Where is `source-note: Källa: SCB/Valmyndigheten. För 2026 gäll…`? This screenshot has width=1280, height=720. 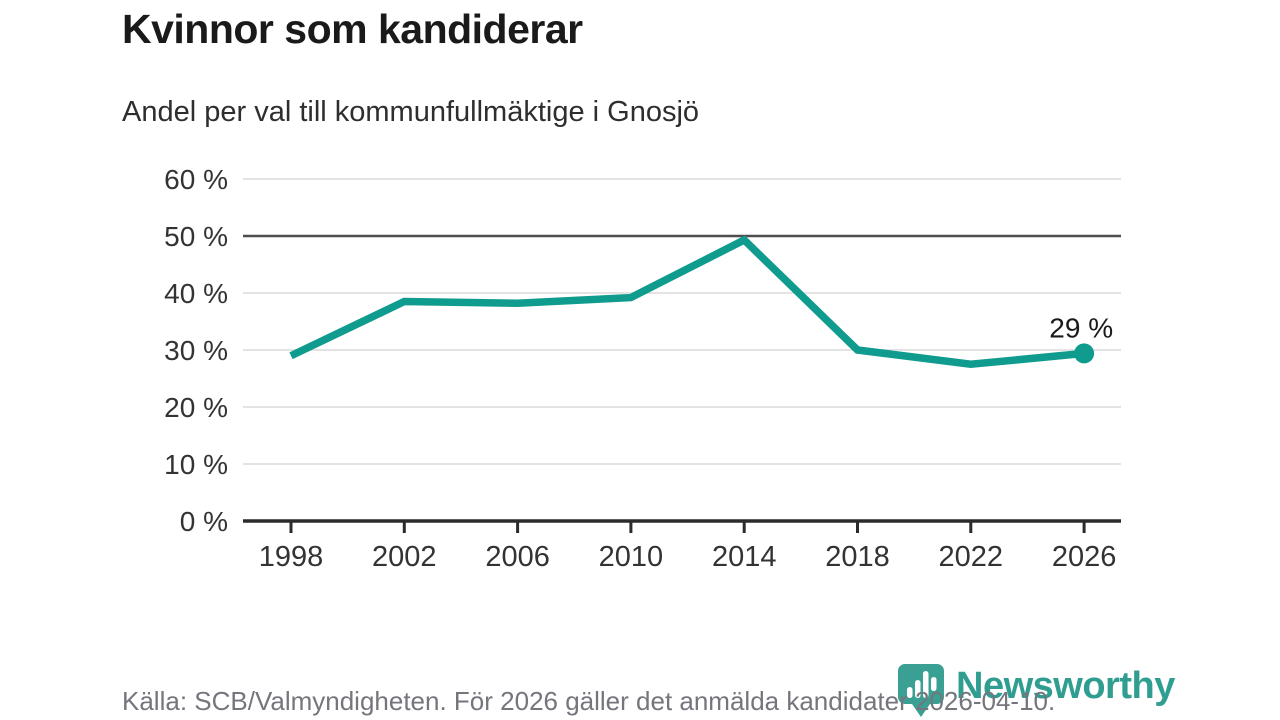
source-note: Källa: SCB/Valmyndigheten. För 2026 gäll… is located at coordinates (589, 701).